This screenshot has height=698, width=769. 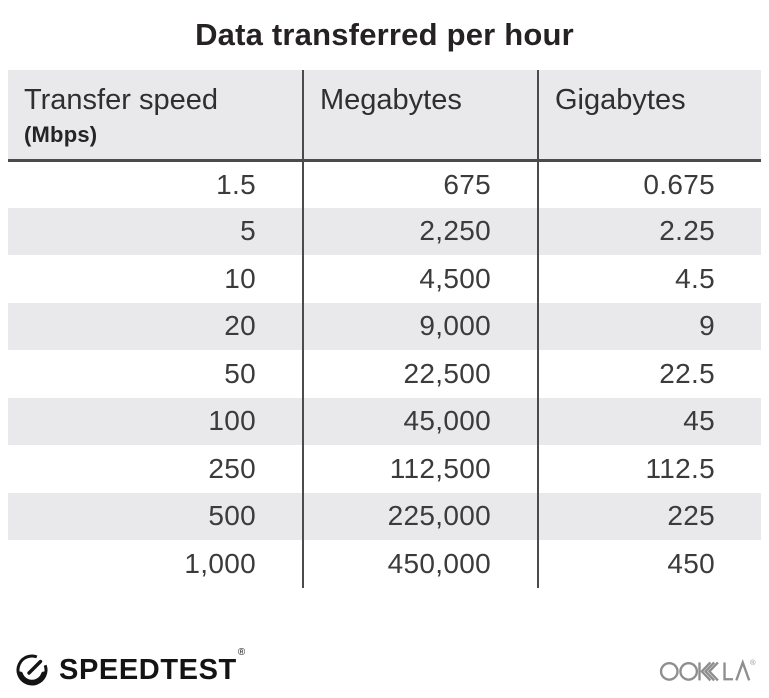 I want to click on cell-speed: 500, so click(x=155, y=516).